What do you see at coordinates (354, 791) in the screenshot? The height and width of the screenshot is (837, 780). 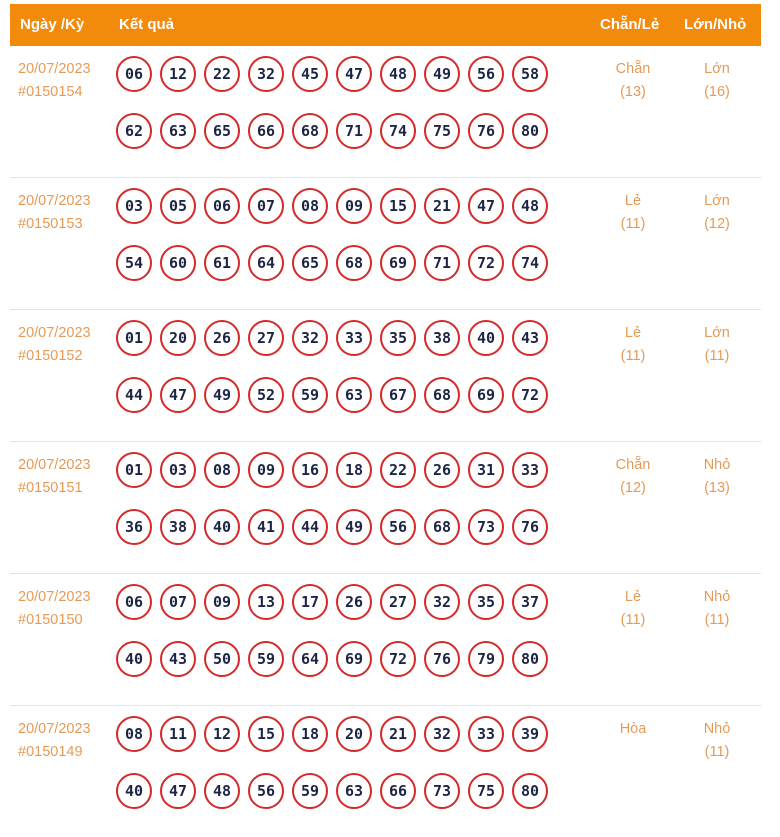 I see `number-ball: 63` at bounding box center [354, 791].